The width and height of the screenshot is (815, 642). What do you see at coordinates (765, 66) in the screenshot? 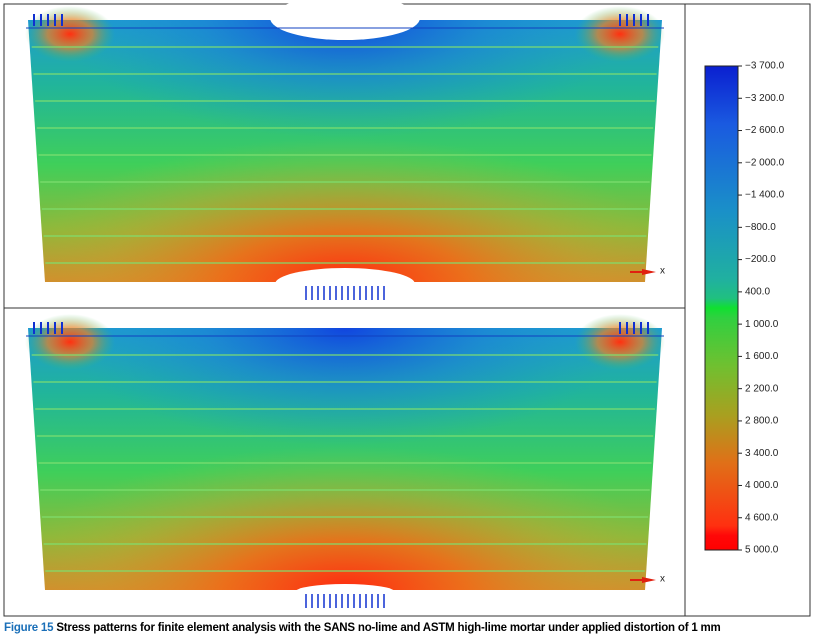
I see `colorbar-label: −3 700.0` at bounding box center [765, 66].